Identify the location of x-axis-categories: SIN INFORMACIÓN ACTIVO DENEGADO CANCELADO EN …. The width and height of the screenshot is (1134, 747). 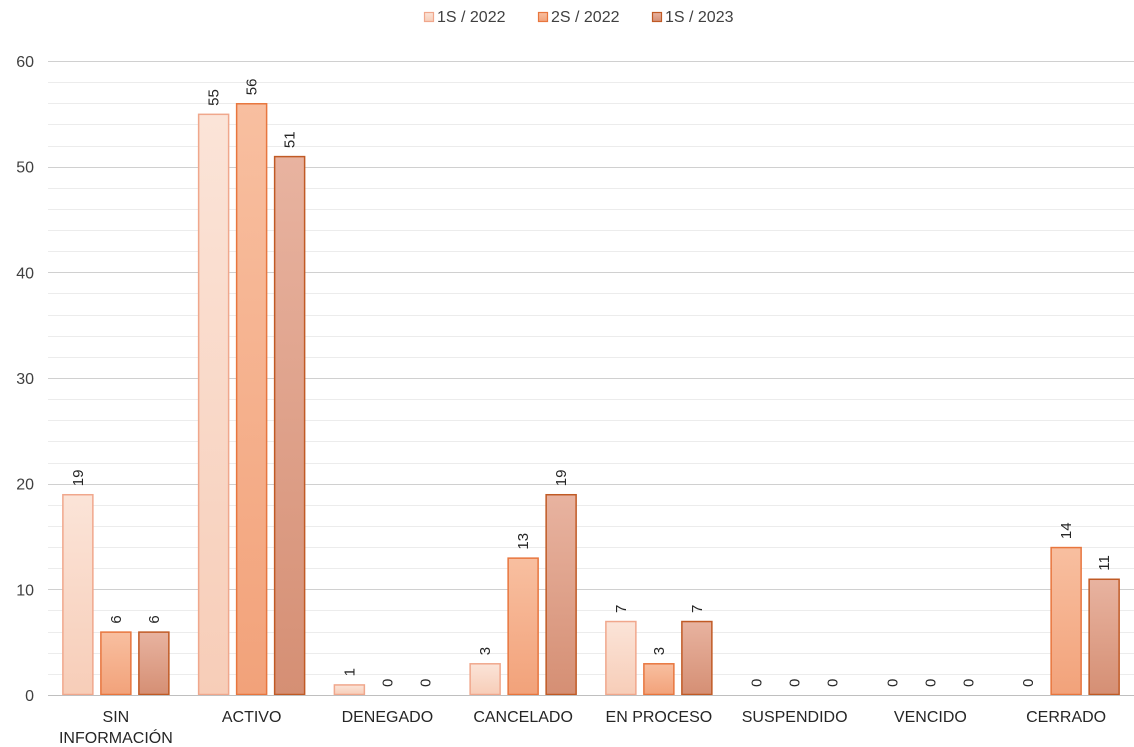
(582, 728).